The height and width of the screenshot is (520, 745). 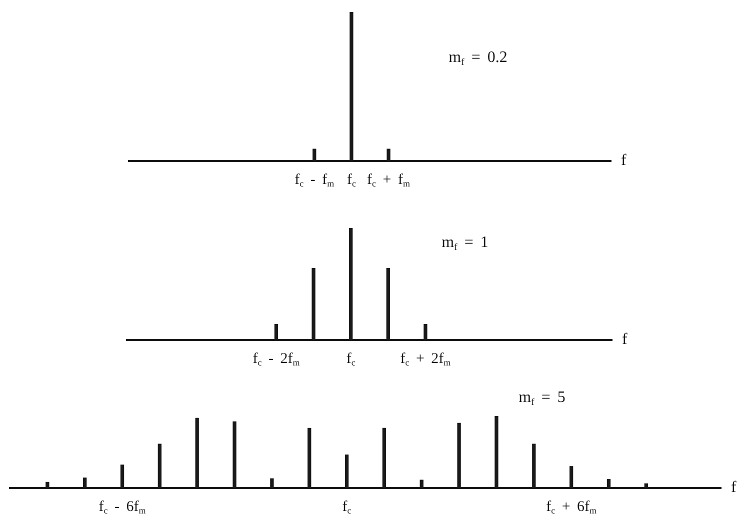 I want to click on x-tick-label: f$_{c}$ + f$_{m}$, so click(x=388, y=180).